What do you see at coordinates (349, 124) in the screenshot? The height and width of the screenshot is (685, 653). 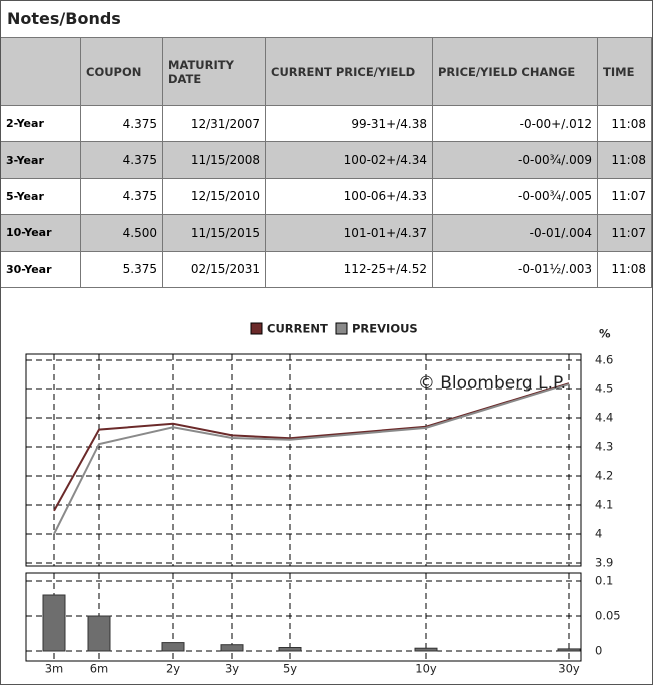 I see `table-cell: 99-31+/4.38` at bounding box center [349, 124].